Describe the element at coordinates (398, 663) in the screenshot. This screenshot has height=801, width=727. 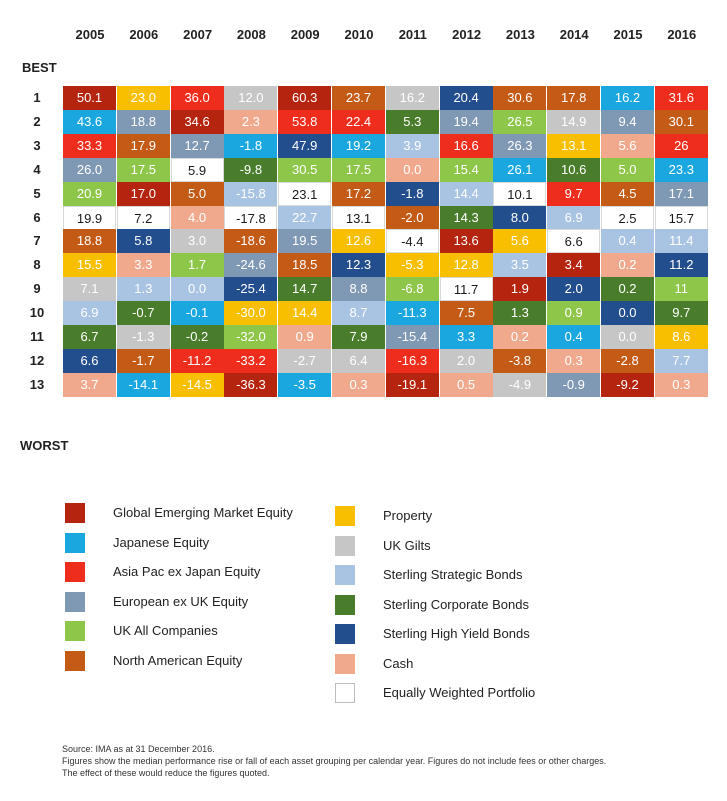
I see `legend-label: Cash` at that location.